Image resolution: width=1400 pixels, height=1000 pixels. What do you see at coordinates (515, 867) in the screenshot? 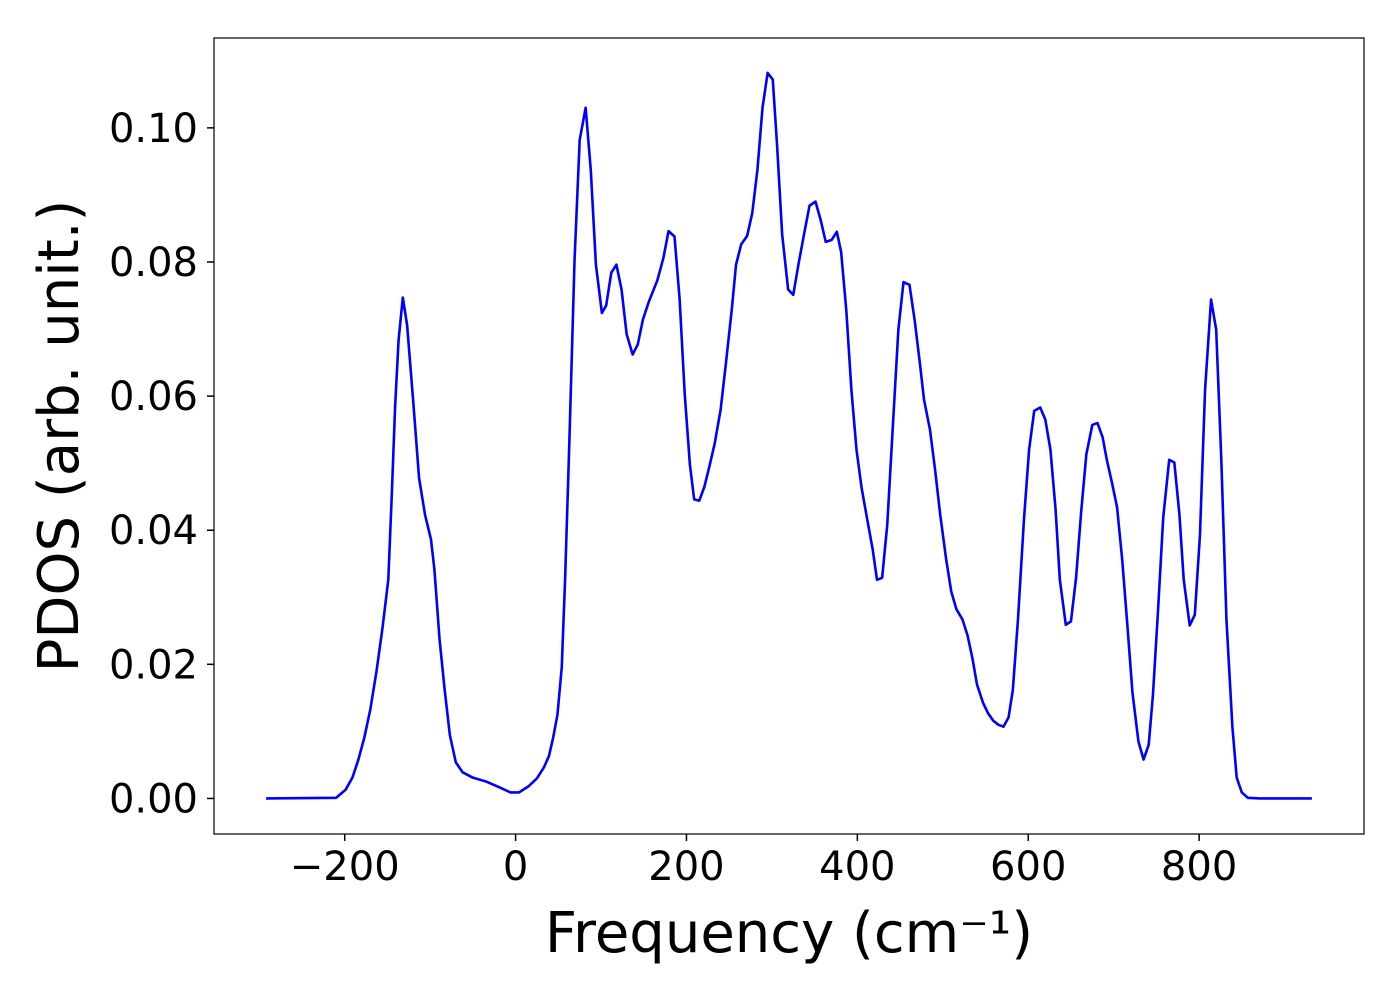
I see `x-tick-label: 0` at bounding box center [515, 867].